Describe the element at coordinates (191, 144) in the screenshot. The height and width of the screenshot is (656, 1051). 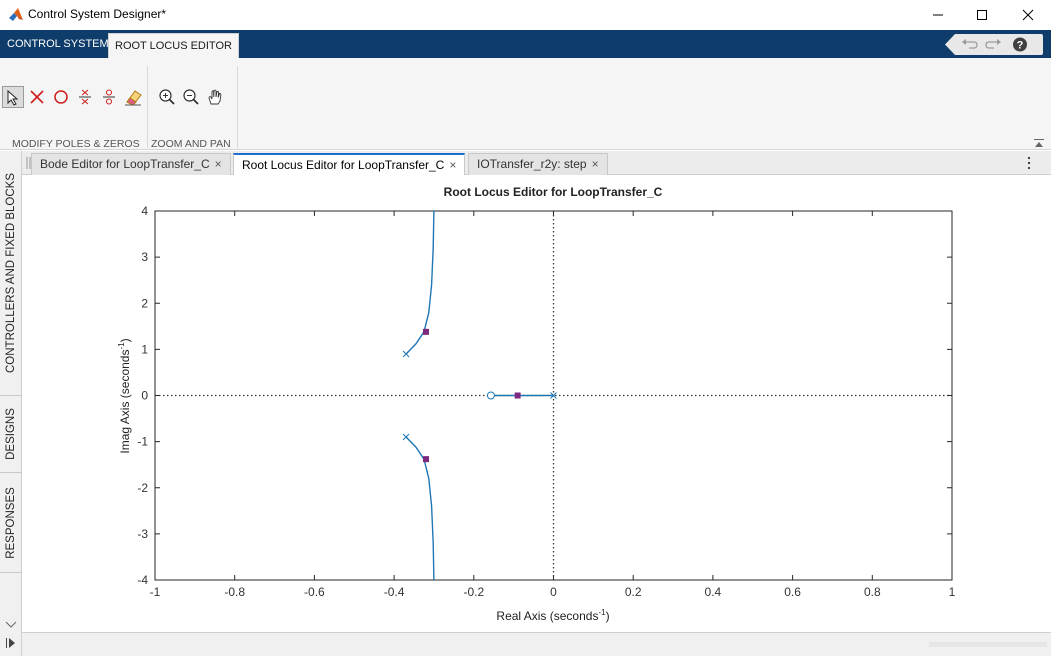
I see `section-label-zoom-and-pan: ZOOM AND PAN` at that location.